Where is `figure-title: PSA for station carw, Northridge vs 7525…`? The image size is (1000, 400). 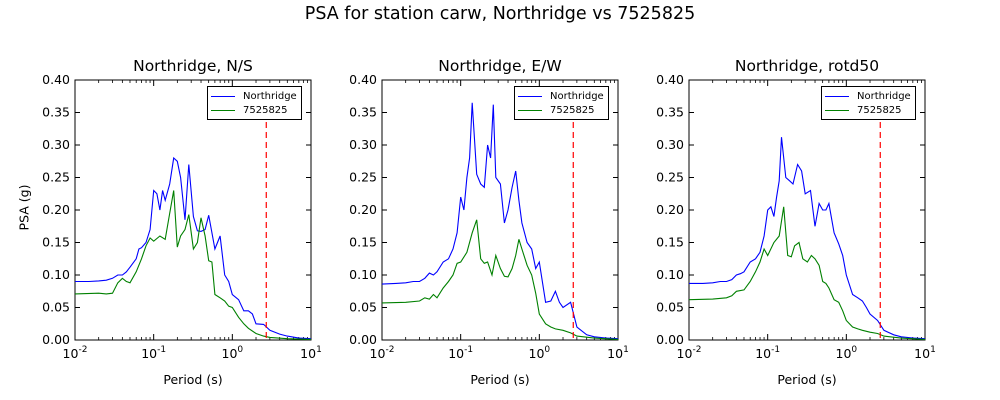 figure-title: PSA for station carw, Northridge vs 7525… is located at coordinates (500, 14).